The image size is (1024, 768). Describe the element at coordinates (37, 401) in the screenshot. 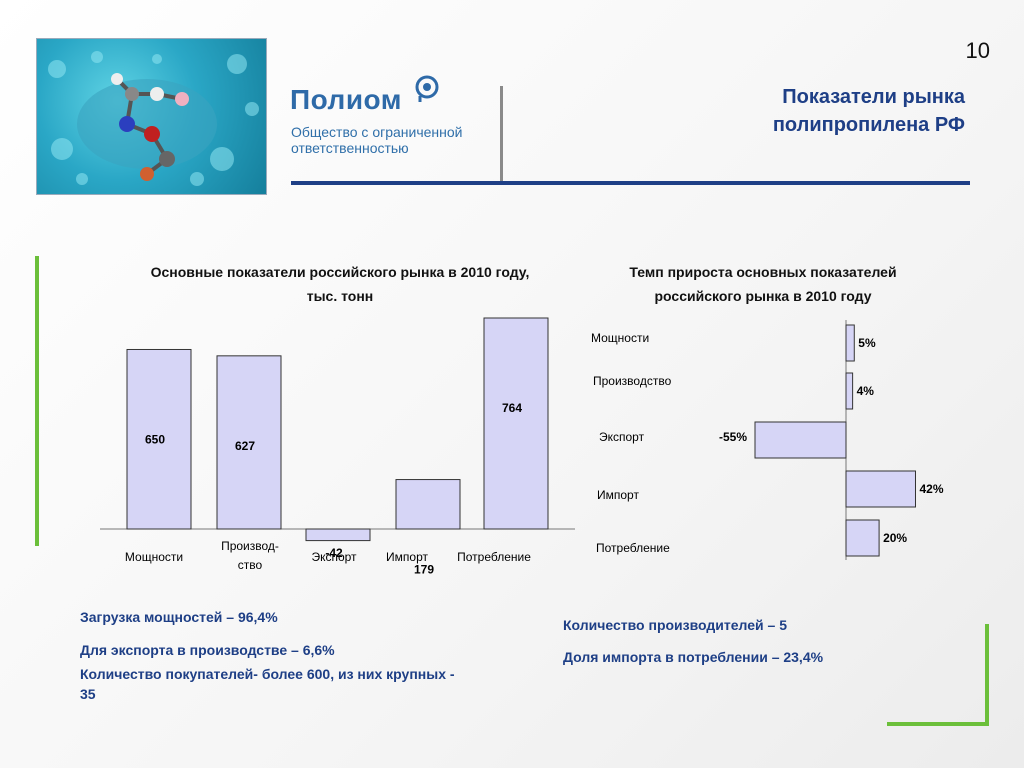

I see `decor-green-line-left` at that location.